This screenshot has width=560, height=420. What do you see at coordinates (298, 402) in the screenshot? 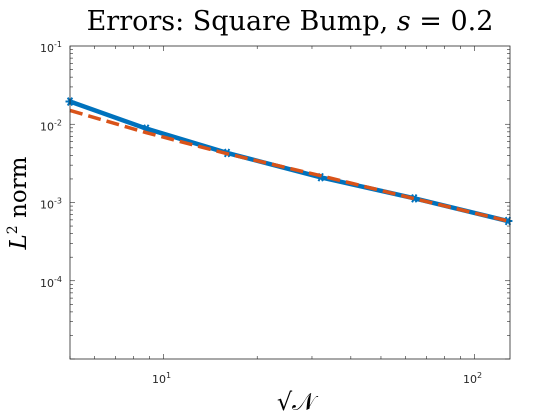
I see `x-axis-label: √𝒩` at bounding box center [298, 402].